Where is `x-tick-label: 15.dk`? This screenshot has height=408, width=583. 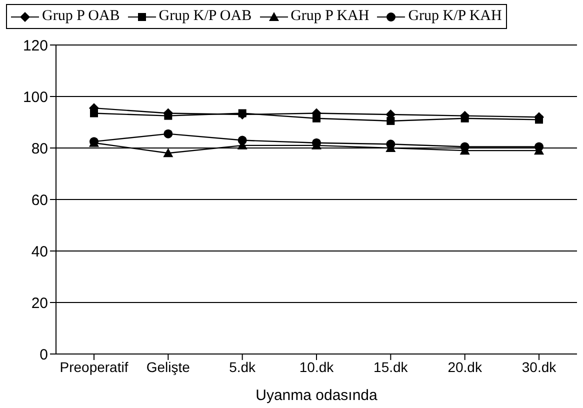
x-tick-label: 15.dk is located at coordinates (391, 366).